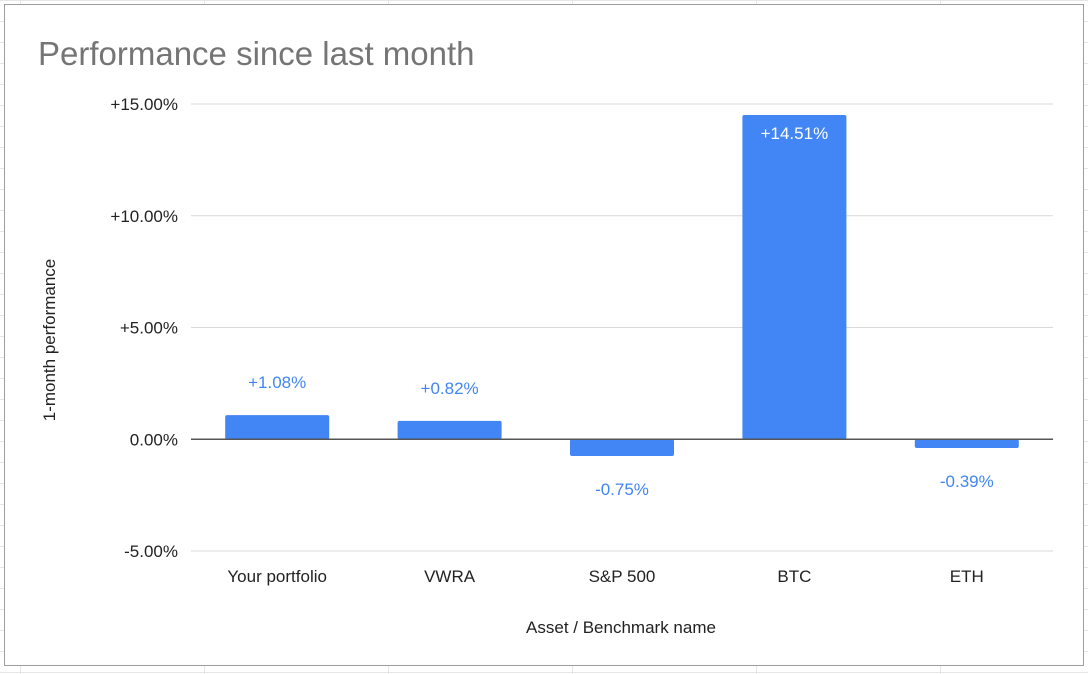  I want to click on data-label: -0.75%, so click(622, 489).